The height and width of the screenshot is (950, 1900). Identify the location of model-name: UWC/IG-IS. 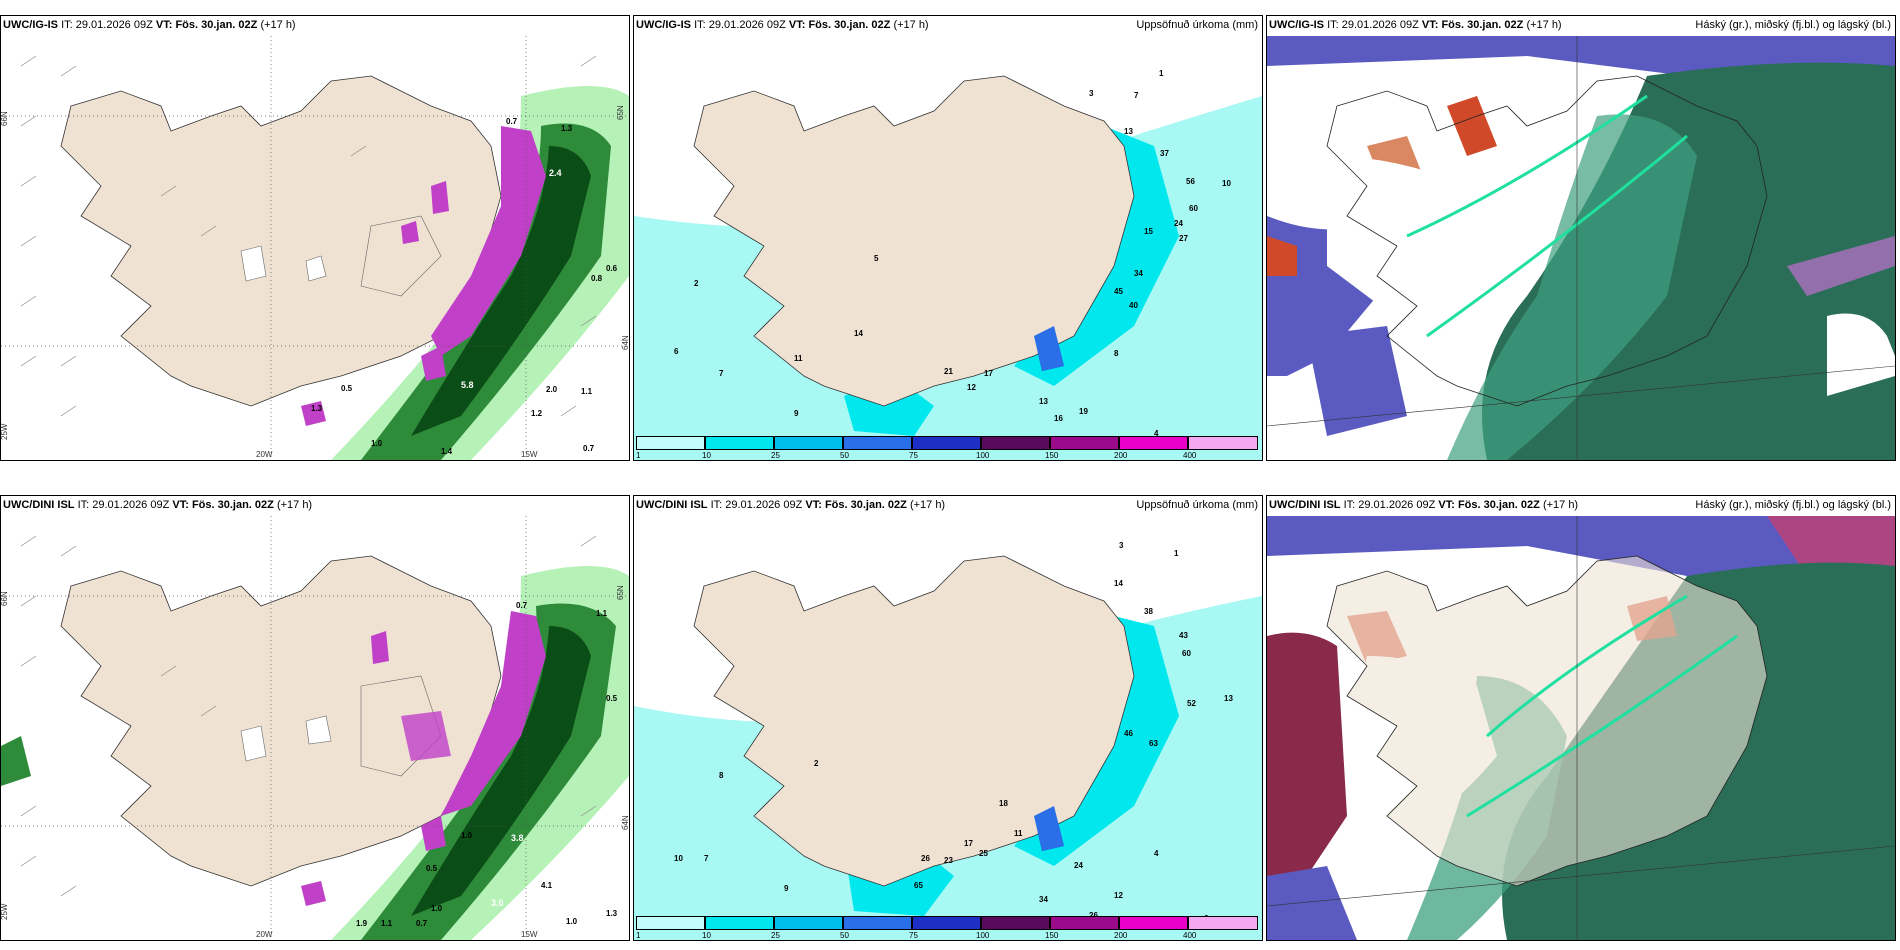
(1296, 25).